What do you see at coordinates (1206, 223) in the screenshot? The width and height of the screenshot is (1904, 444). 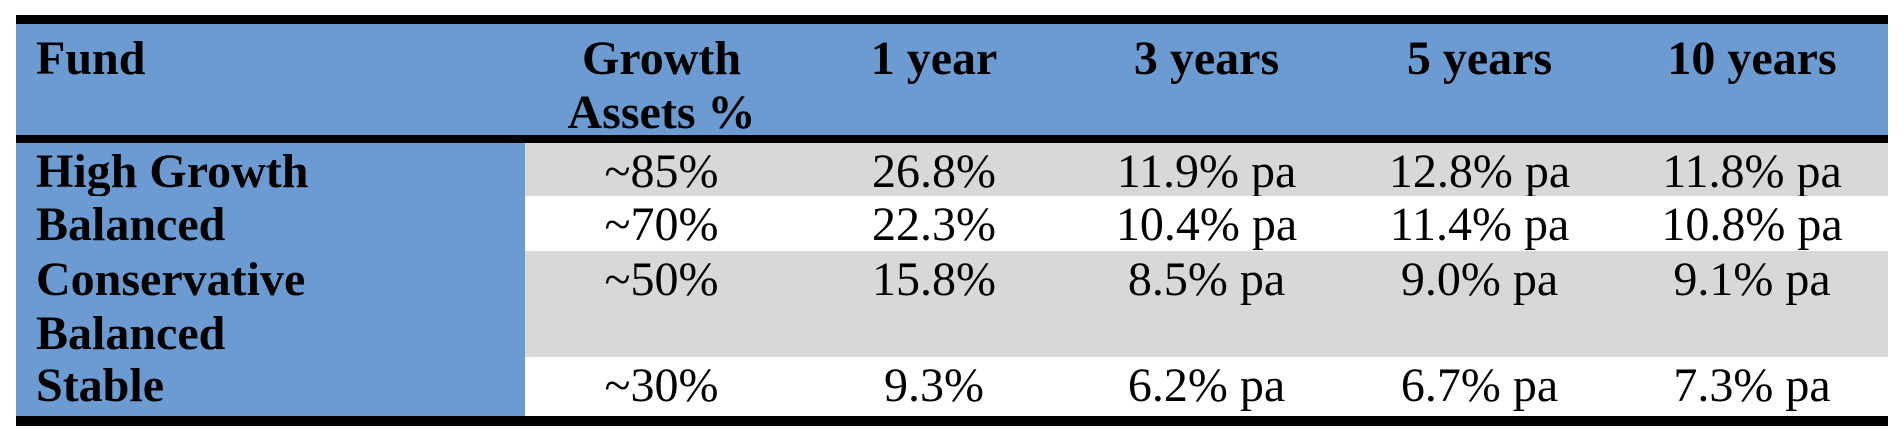 I see `value-cell-3-years: 10.4% pa` at bounding box center [1206, 223].